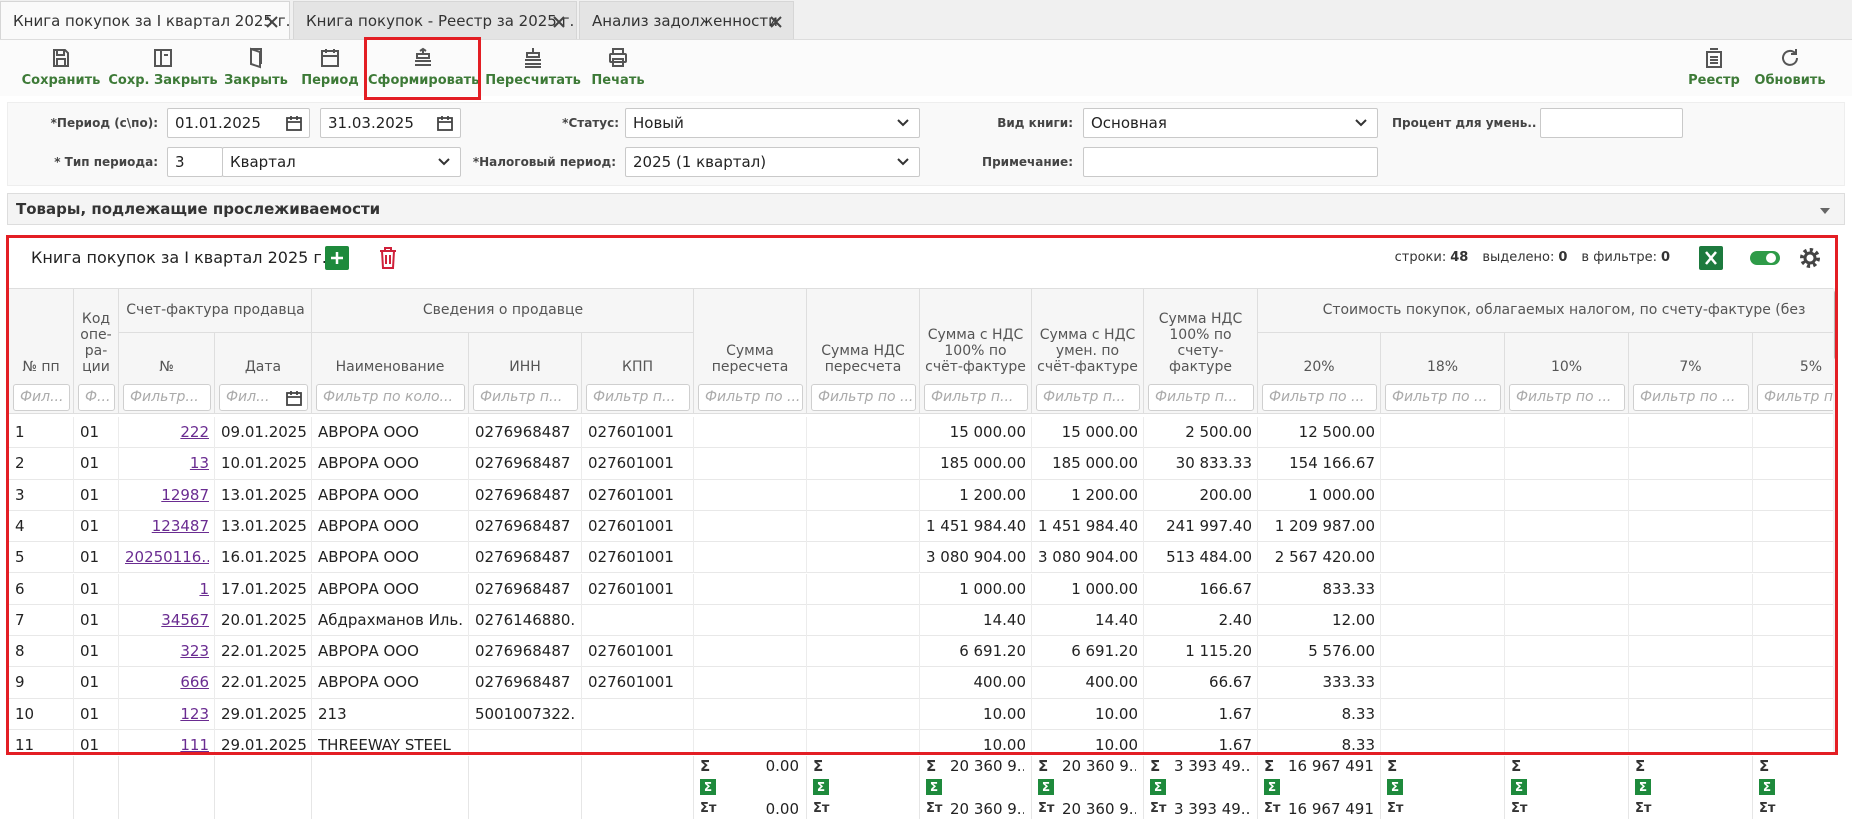  What do you see at coordinates (41, 334) in the screenshot?
I see `column-header: № пп` at bounding box center [41, 334].